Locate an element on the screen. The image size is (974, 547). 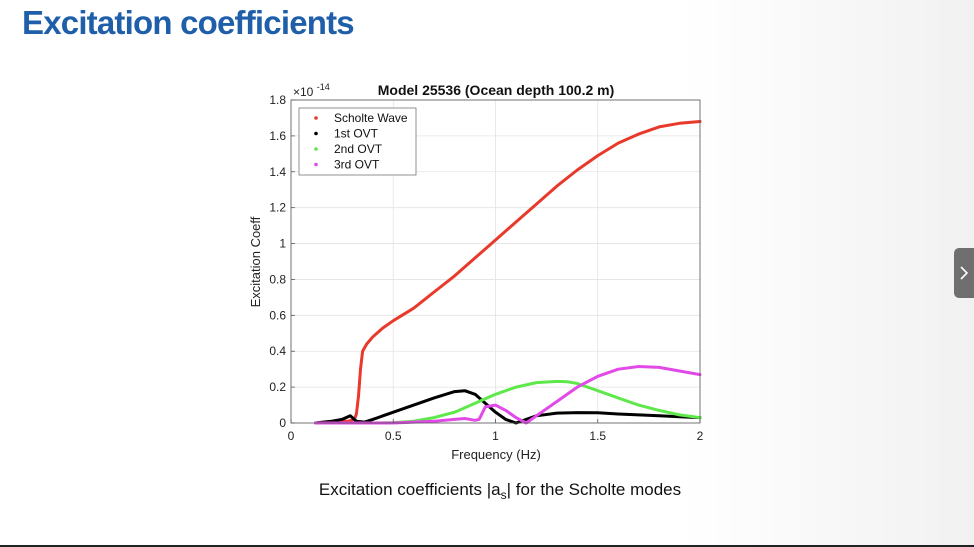
chevron-right-icon is located at coordinates (964, 273).